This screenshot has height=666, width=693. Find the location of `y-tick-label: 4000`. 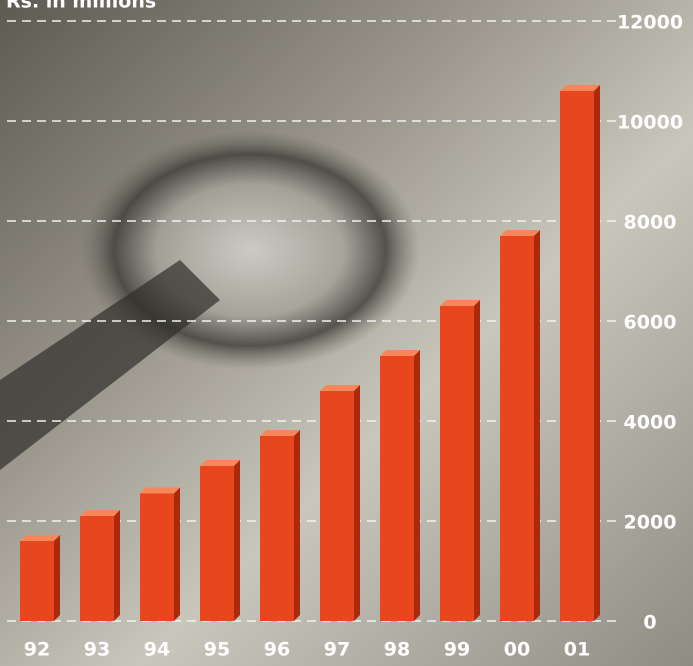

y-tick-label: 4000 is located at coordinates (650, 423).